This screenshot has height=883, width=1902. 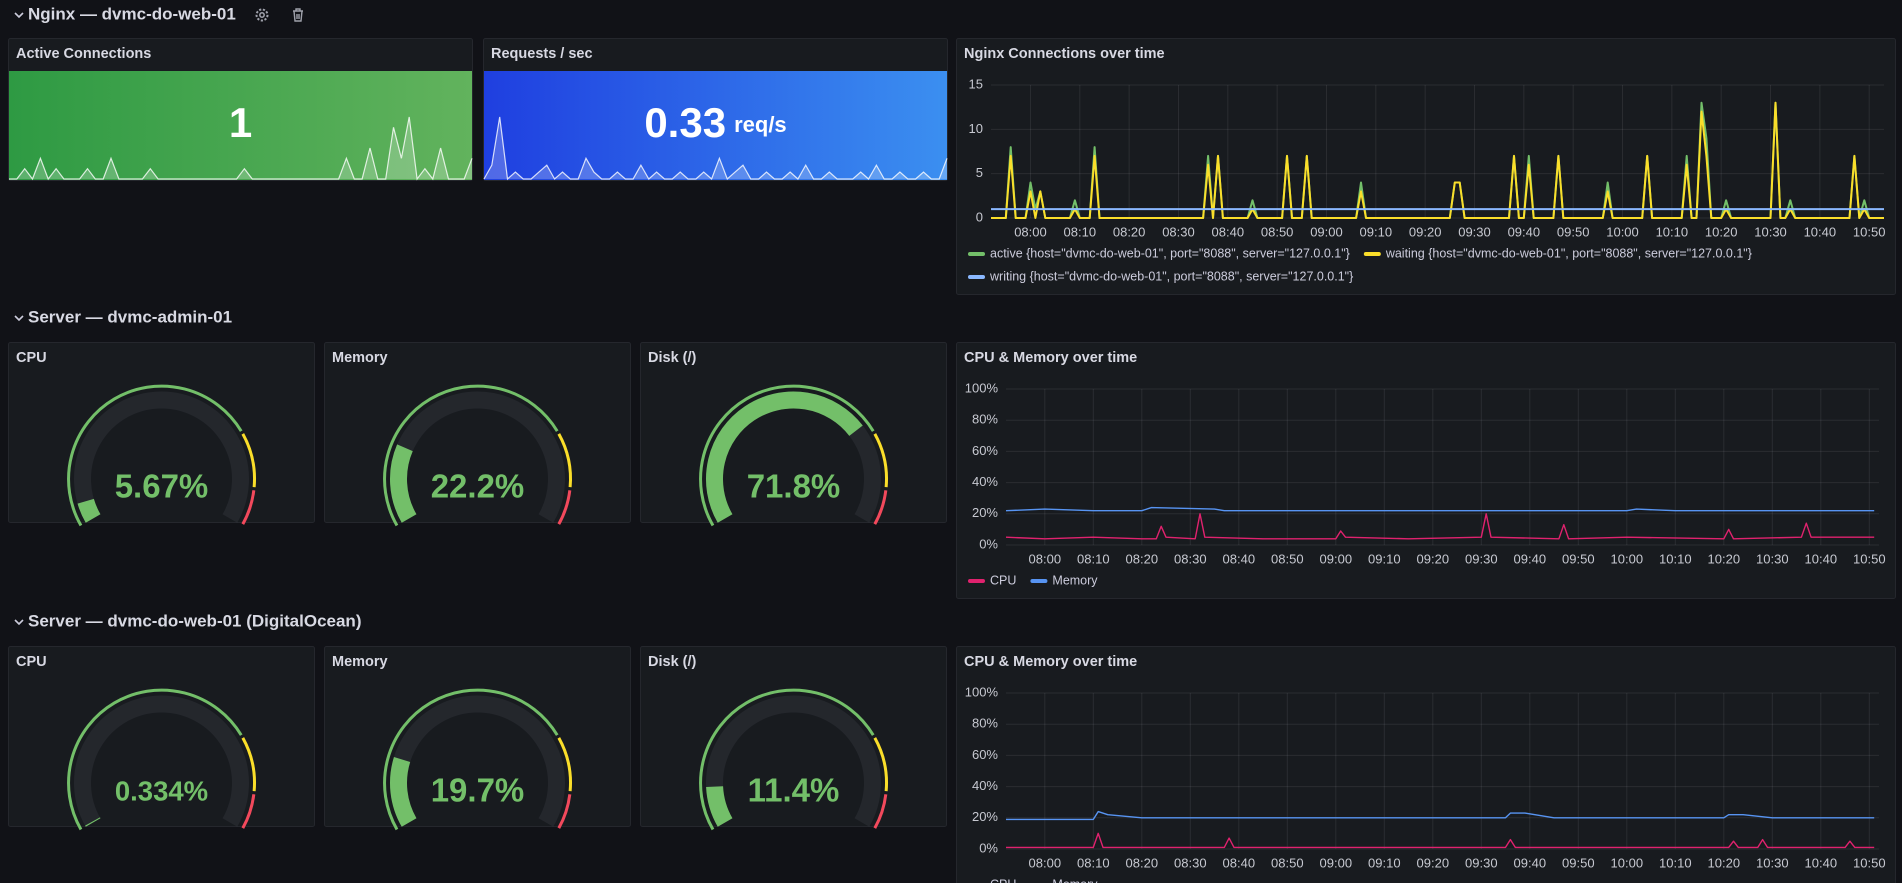 I want to click on stat-background, so click(x=715, y=125).